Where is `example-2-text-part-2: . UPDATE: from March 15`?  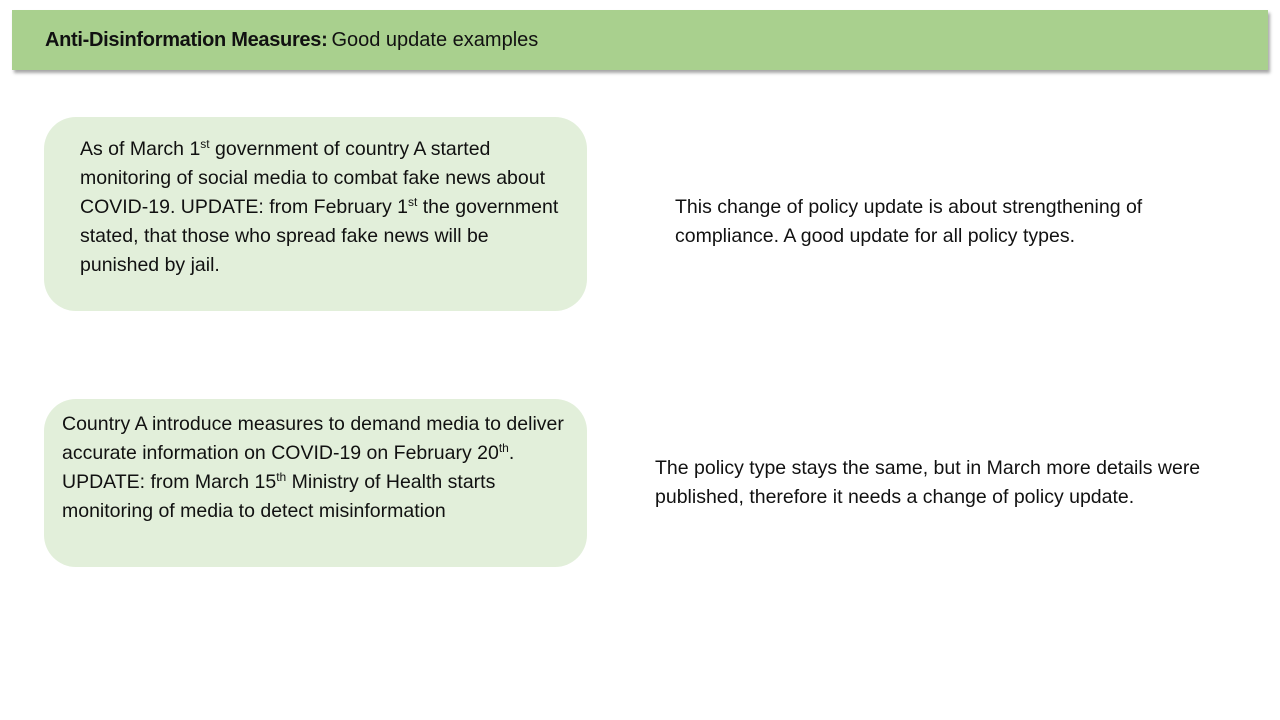
example-2-text-part-2: . UPDATE: from March 15 is located at coordinates (288, 467).